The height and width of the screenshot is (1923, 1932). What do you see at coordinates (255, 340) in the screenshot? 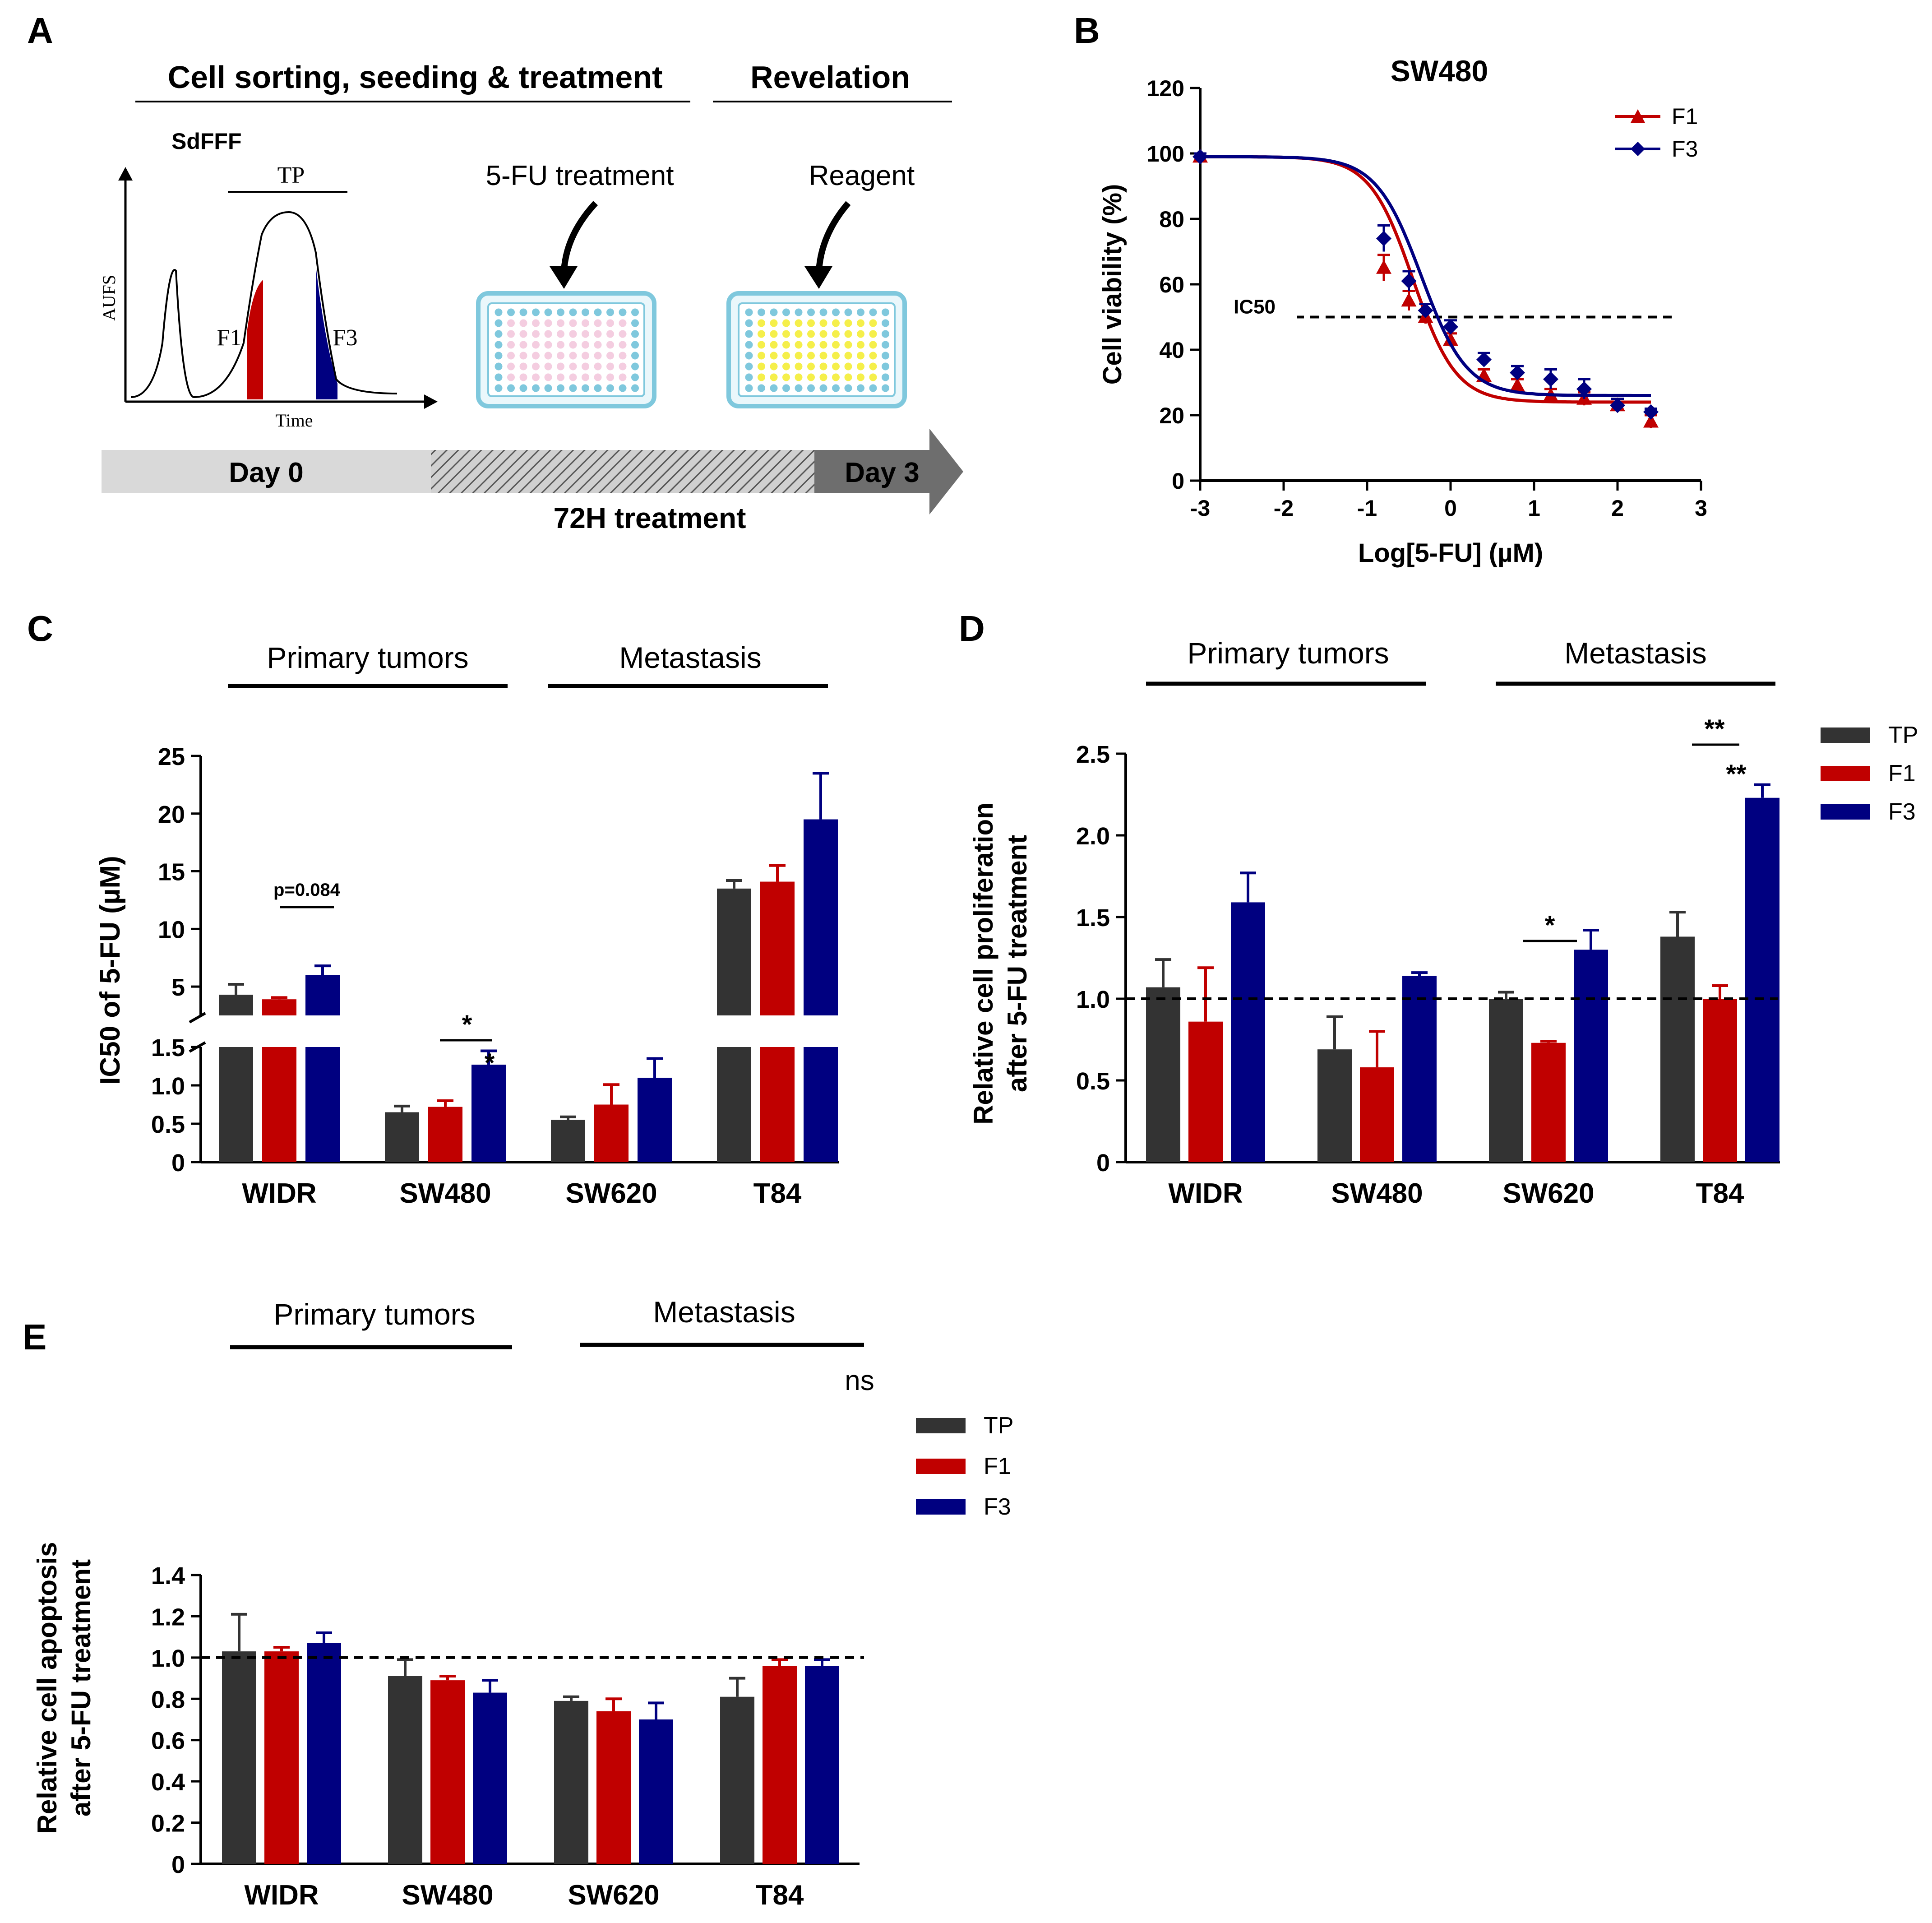
I see `fraction-f1-region` at bounding box center [255, 340].